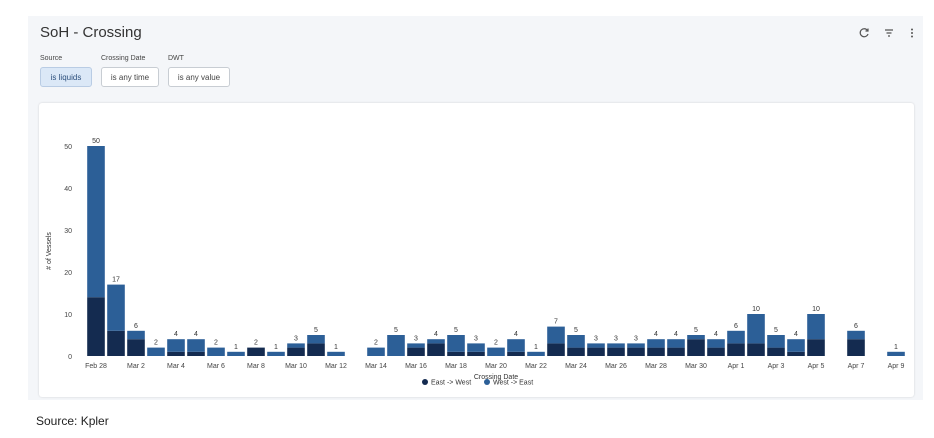  Describe the element at coordinates (856, 366) in the screenshot. I see `x-tick-label: Apr 7` at that location.